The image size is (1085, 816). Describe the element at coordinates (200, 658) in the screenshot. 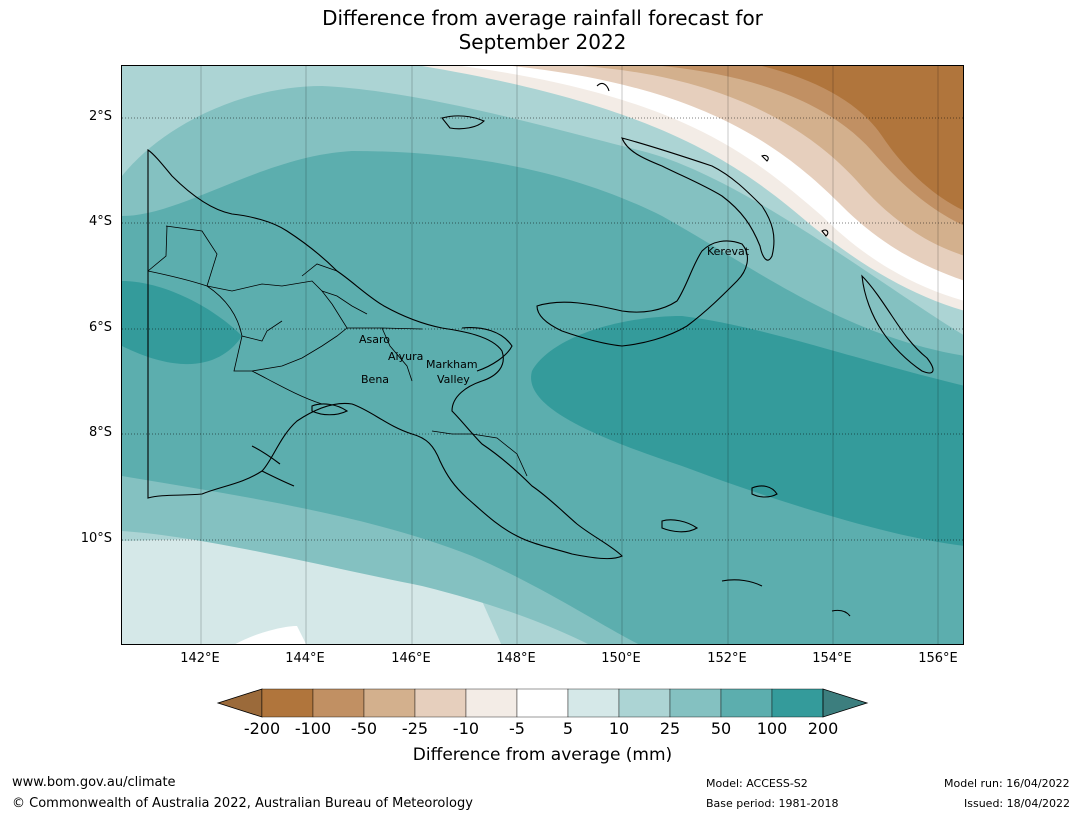

I see `lon-label-142e: 142°E` at that location.